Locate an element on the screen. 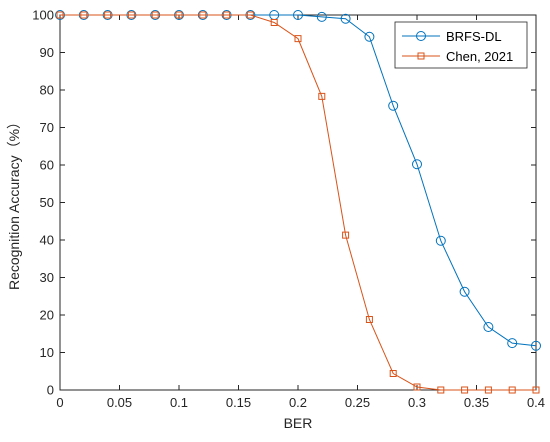  x-tick-label: 0.1 is located at coordinates (179, 402).